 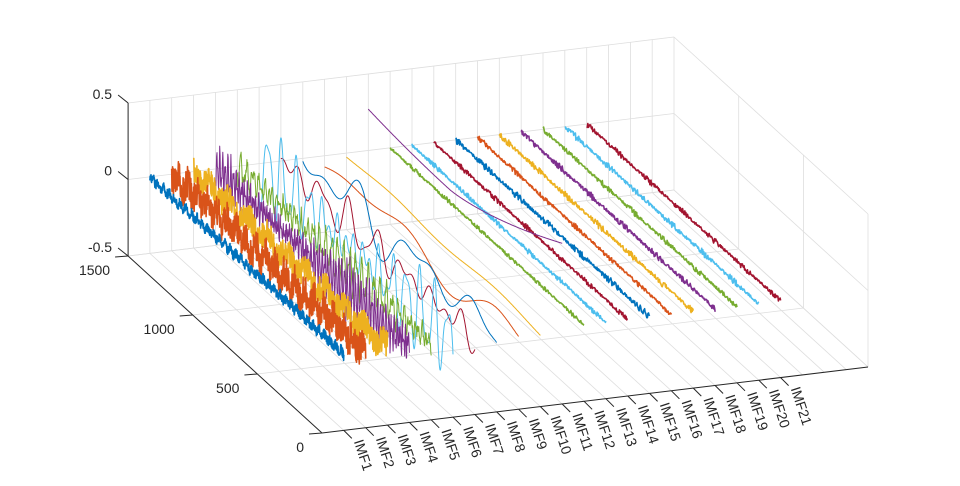 I want to click on series-line-imf12, so click(x=487, y=236).